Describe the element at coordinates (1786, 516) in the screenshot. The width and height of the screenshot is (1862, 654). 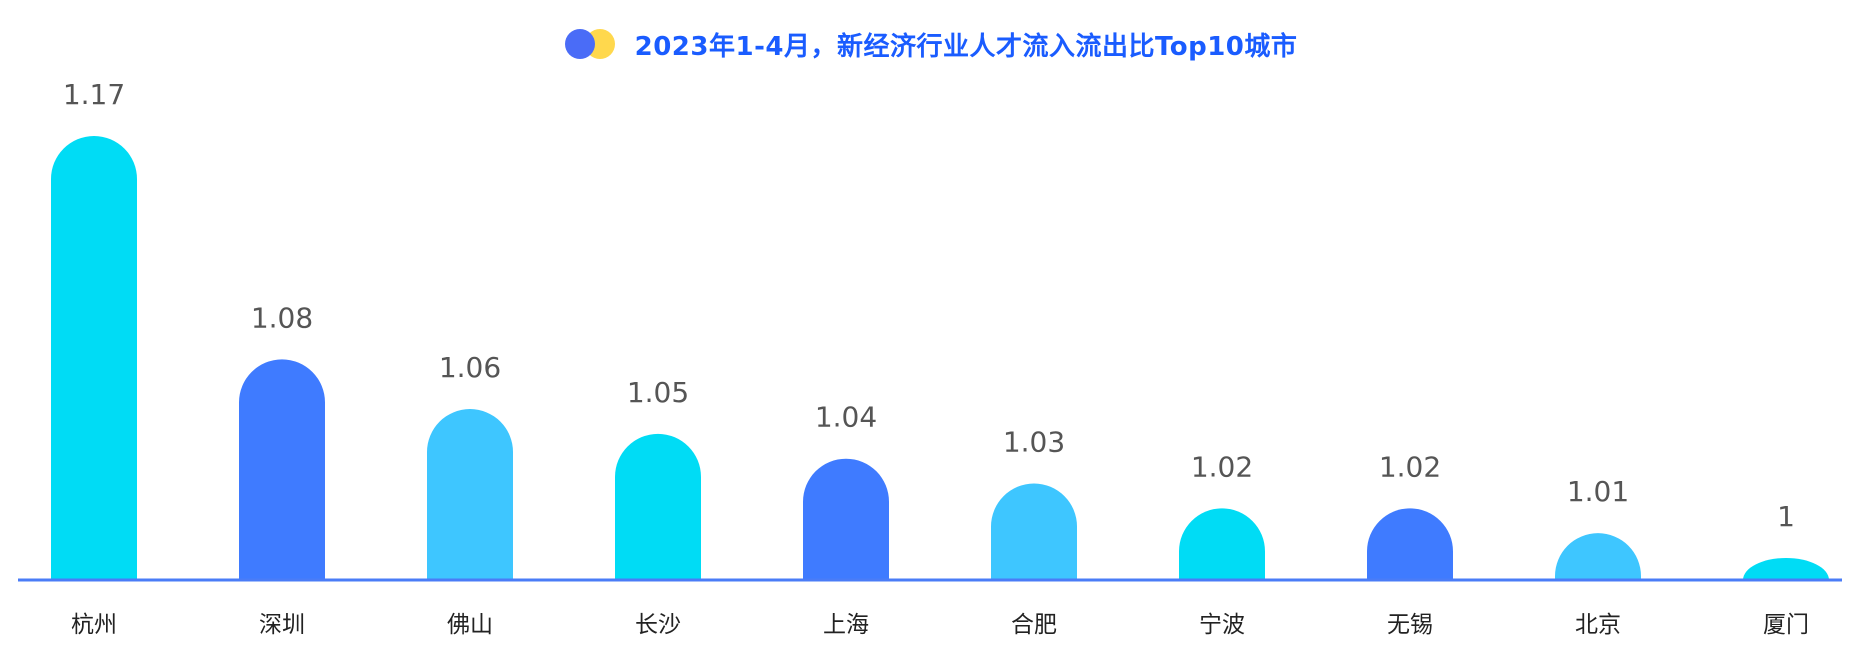
I see `data-label: 1` at that location.